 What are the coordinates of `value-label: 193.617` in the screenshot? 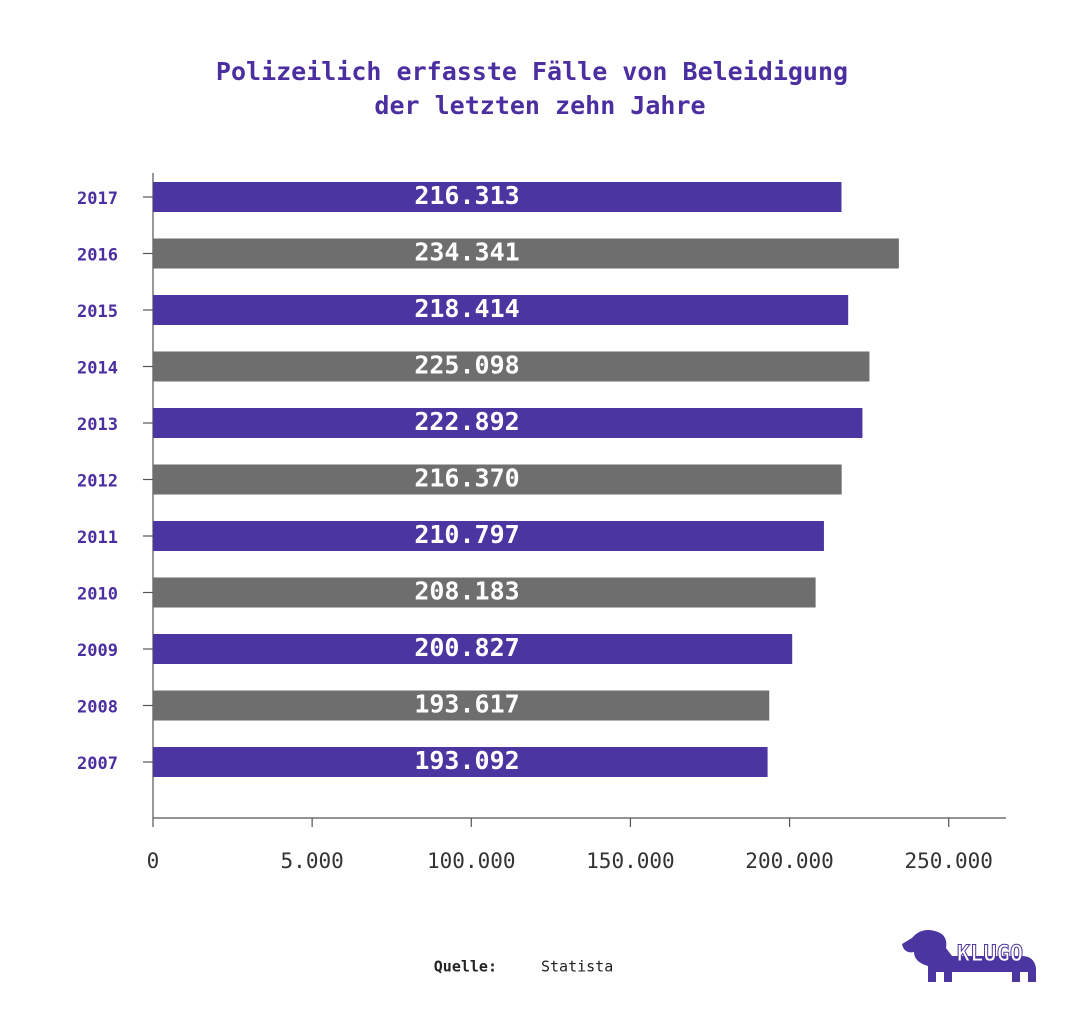 It's located at (466, 704).